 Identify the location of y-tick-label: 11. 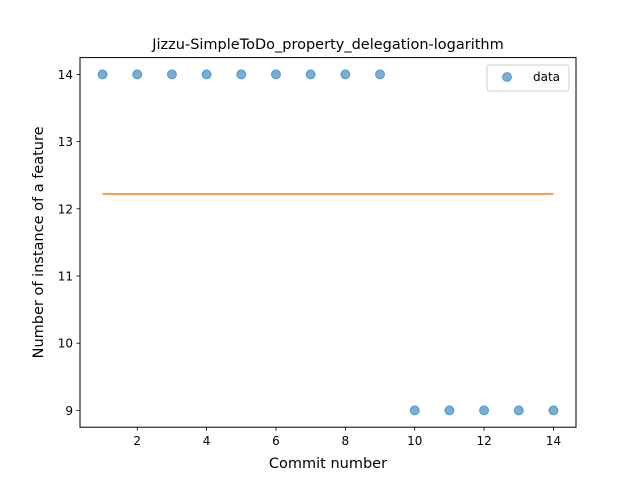
(65, 277).